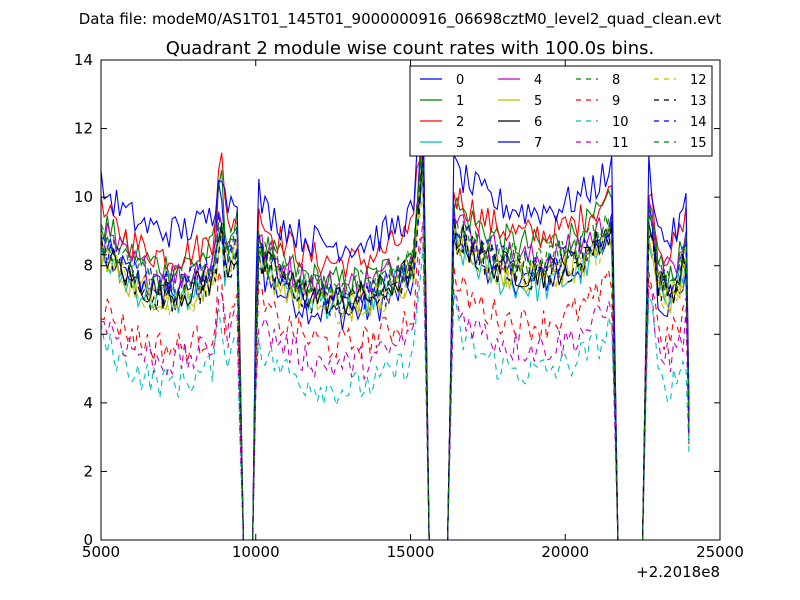 The image size is (800, 600). I want to click on legend-label-3: 3, so click(460, 143).